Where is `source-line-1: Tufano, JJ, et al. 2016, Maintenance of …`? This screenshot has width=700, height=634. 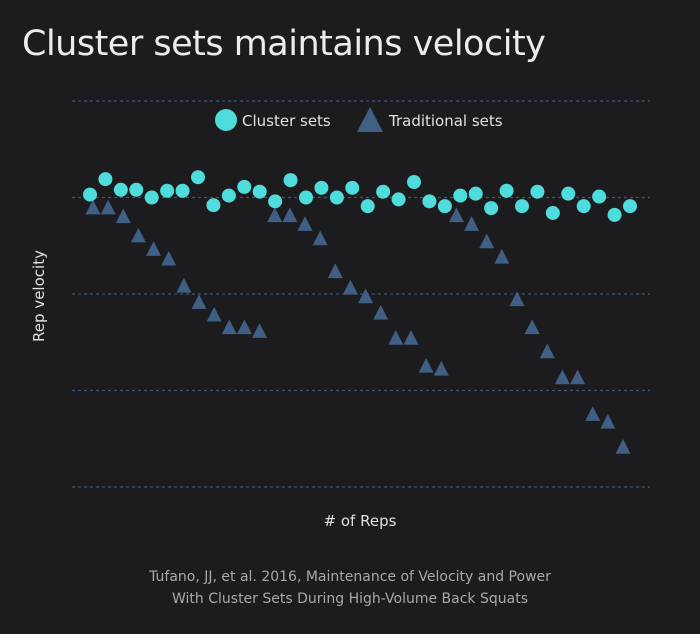
source-line-1: Tufano, JJ, et al. 2016, Maintenance of … is located at coordinates (350, 577).